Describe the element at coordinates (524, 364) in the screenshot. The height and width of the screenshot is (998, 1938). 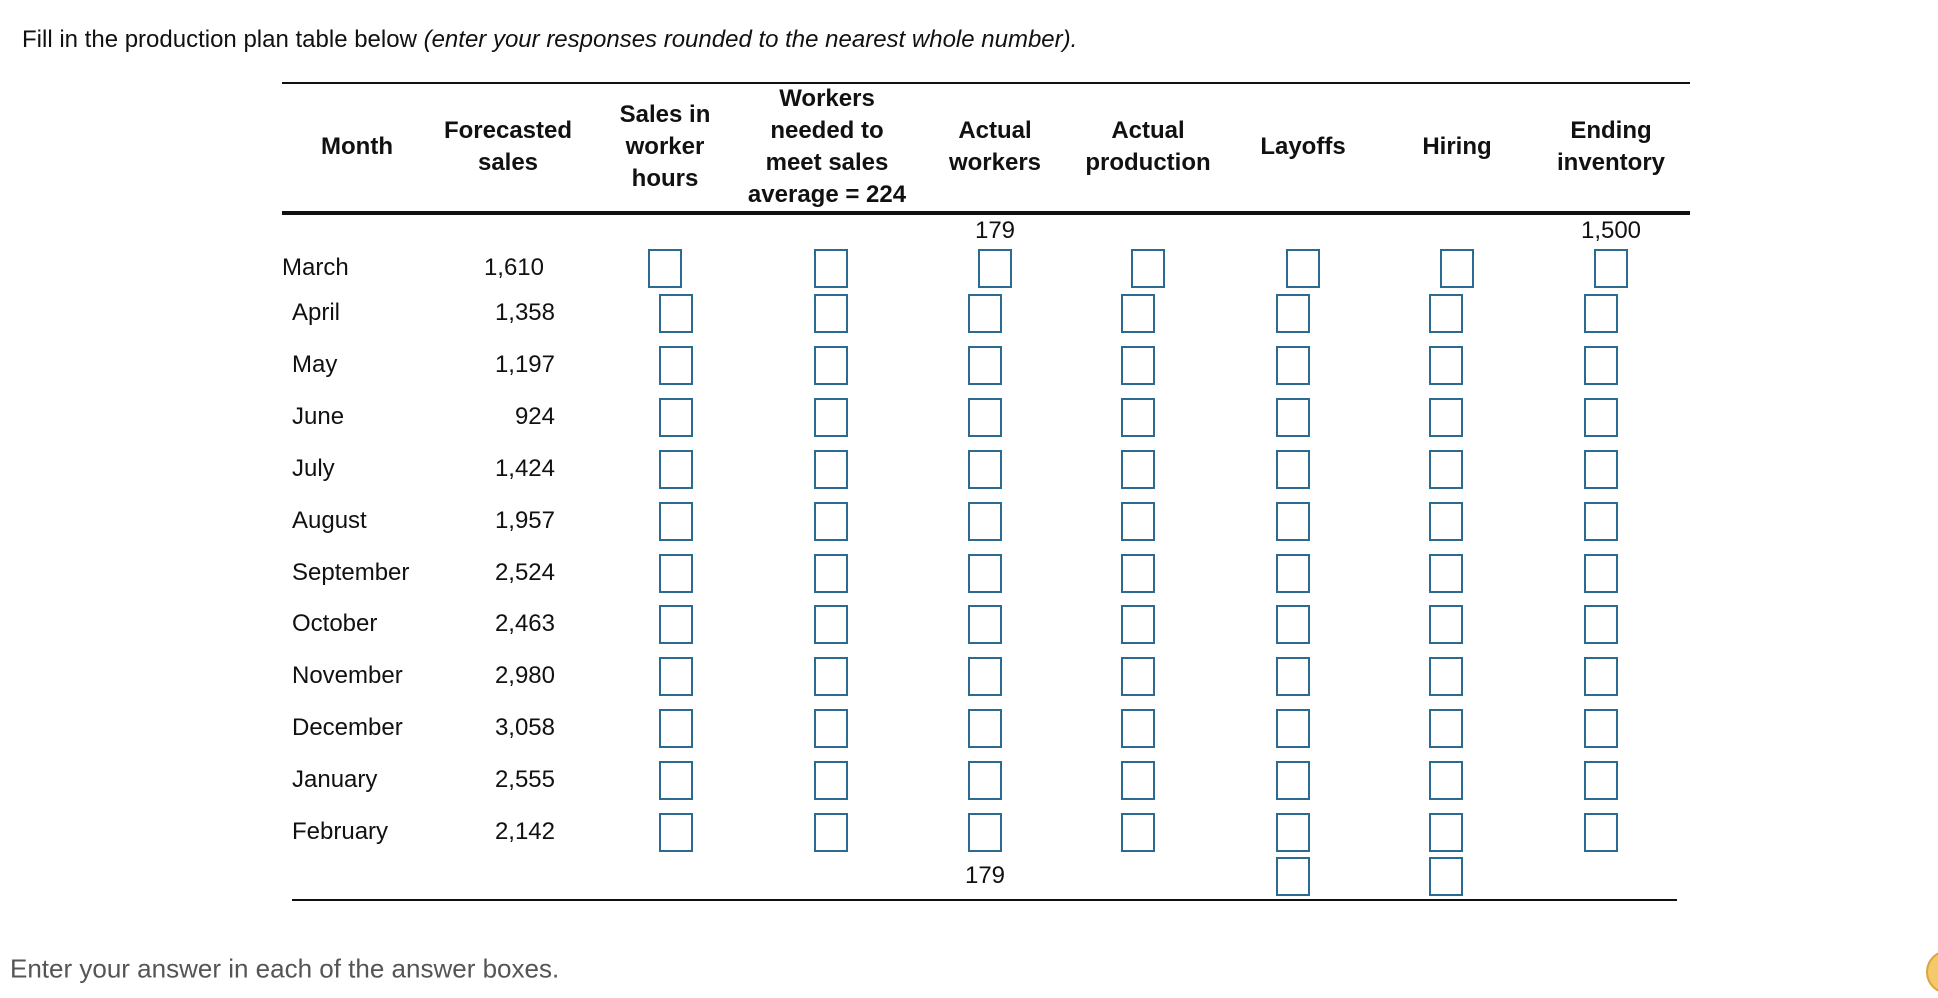
I see `forecast: 1,197` at that location.